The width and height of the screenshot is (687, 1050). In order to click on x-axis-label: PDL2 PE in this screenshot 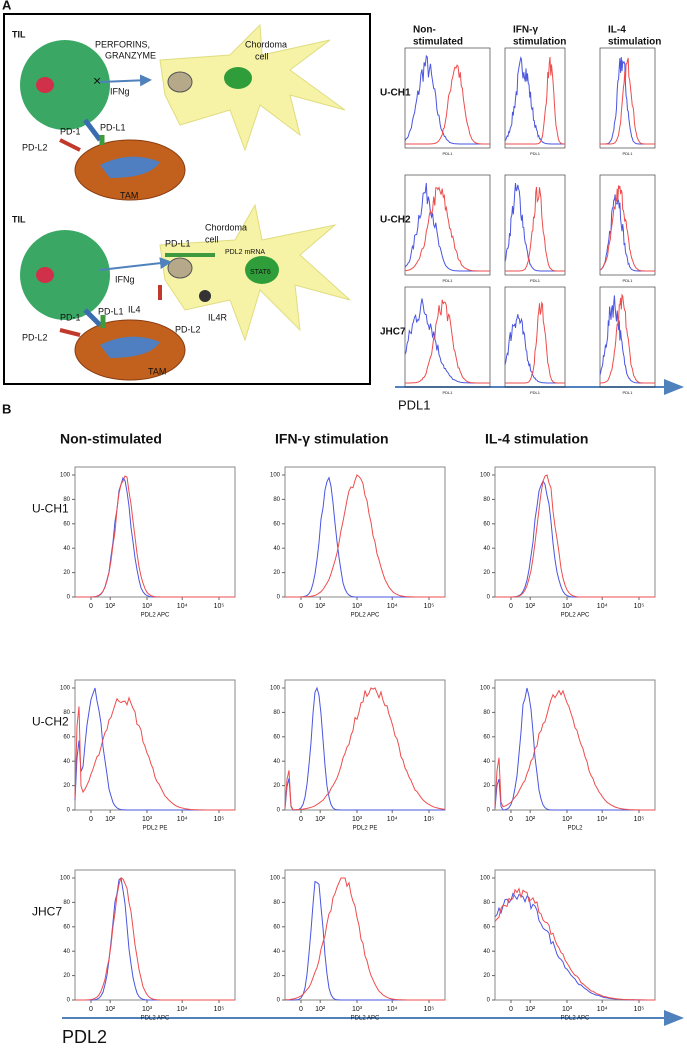, I will do `click(155, 829)`.